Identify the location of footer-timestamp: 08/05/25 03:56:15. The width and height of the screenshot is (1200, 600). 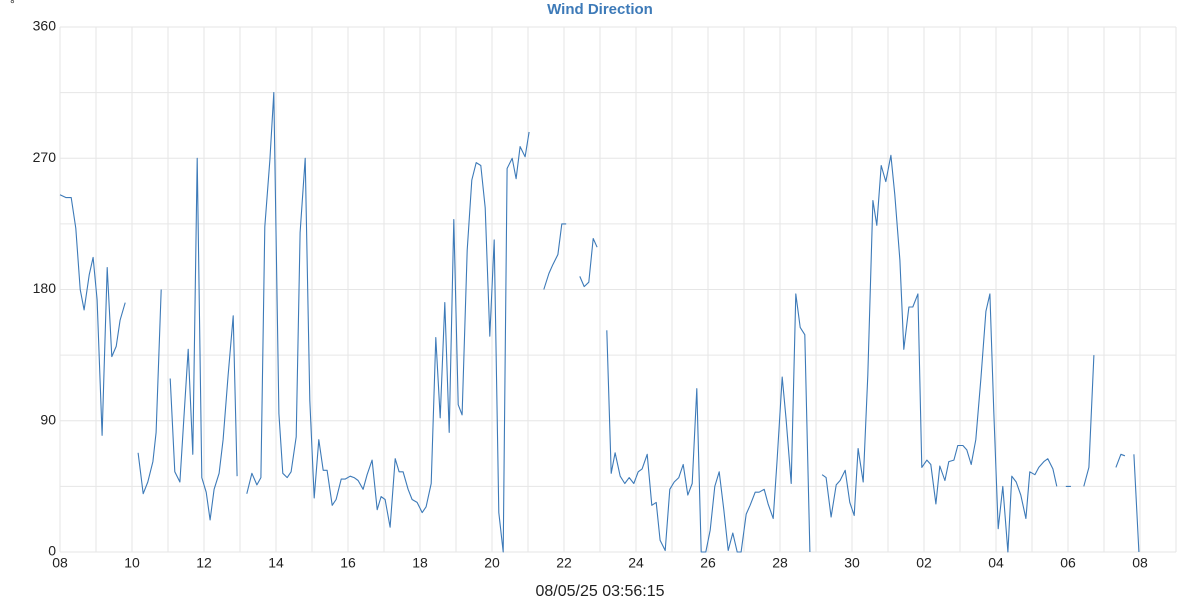
(599, 591).